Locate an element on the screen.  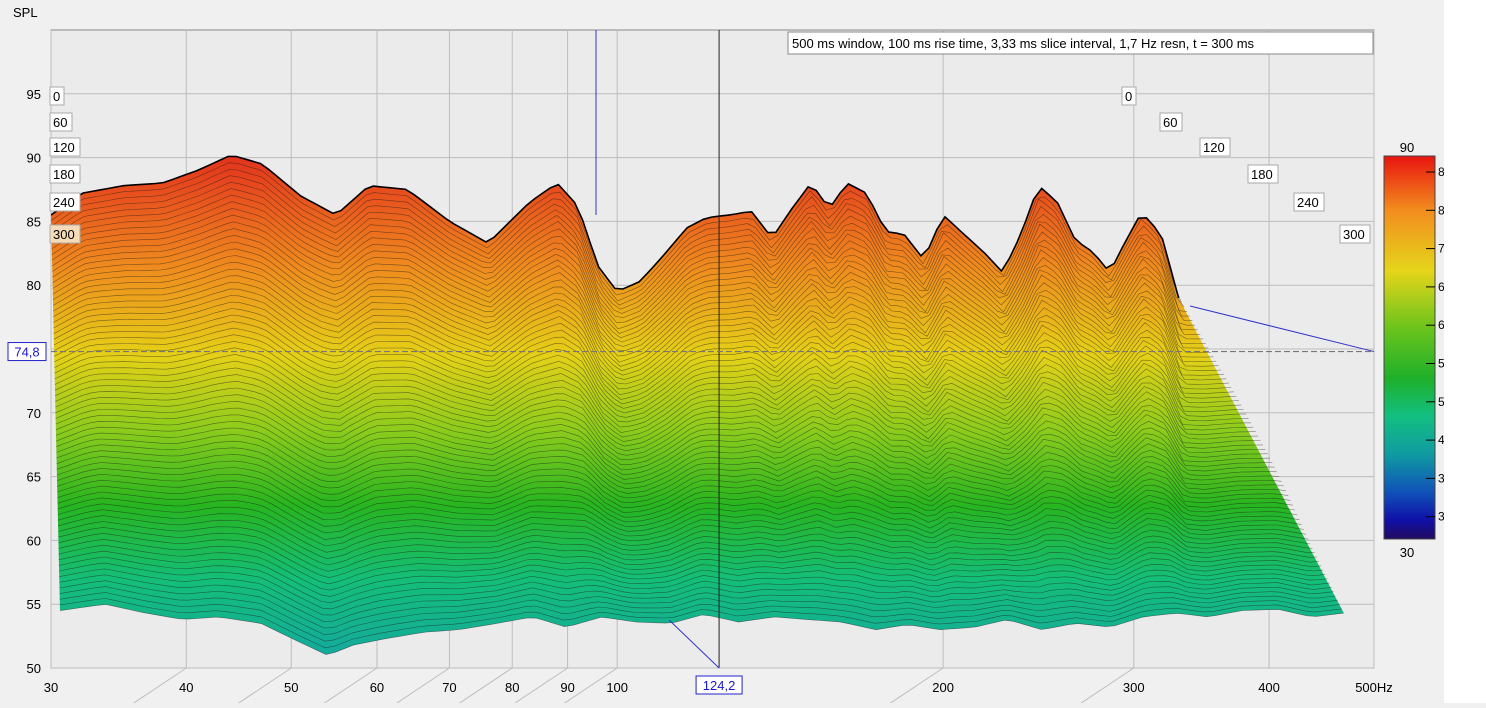
x-tick-label: 100 is located at coordinates (617, 687).